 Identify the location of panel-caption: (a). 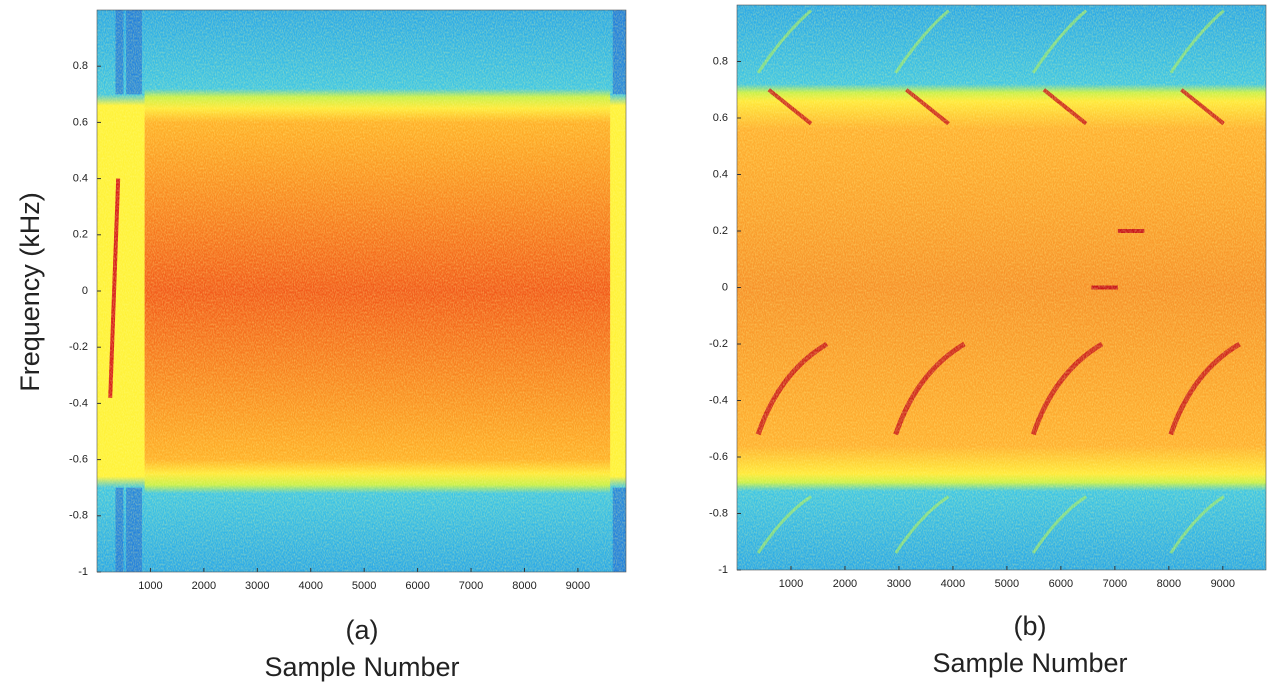
(362, 630).